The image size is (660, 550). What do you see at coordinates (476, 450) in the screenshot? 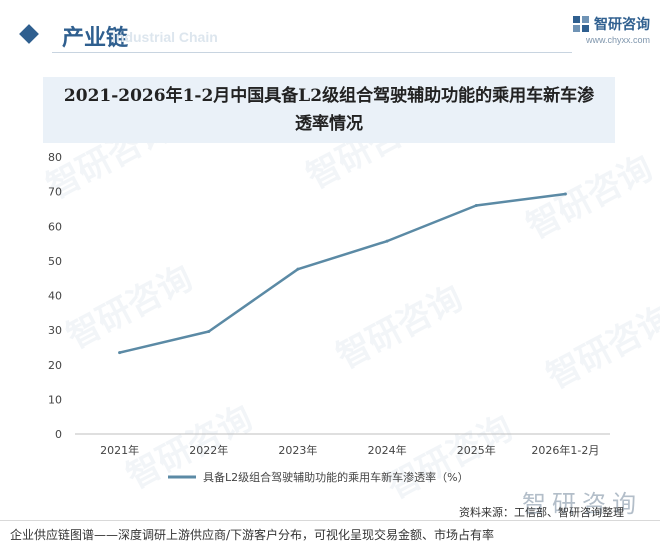
I see `x-tick-label: 2025年` at bounding box center [476, 450].